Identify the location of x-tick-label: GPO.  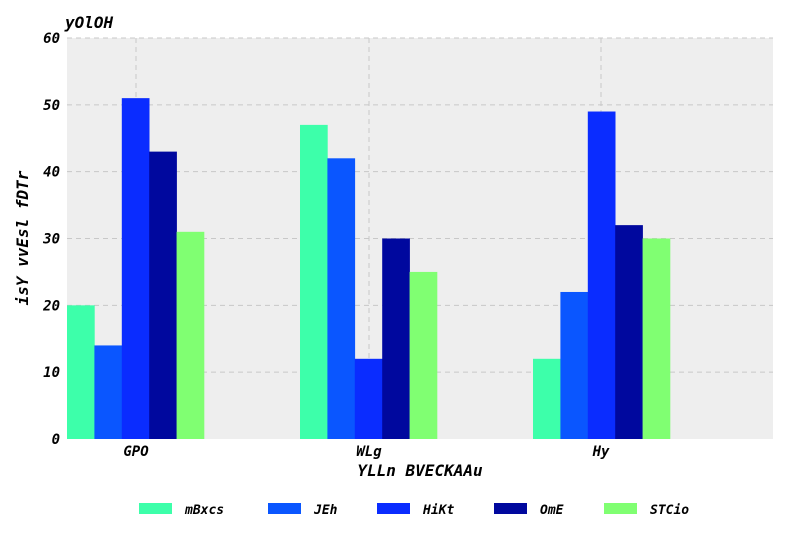
(135, 452).